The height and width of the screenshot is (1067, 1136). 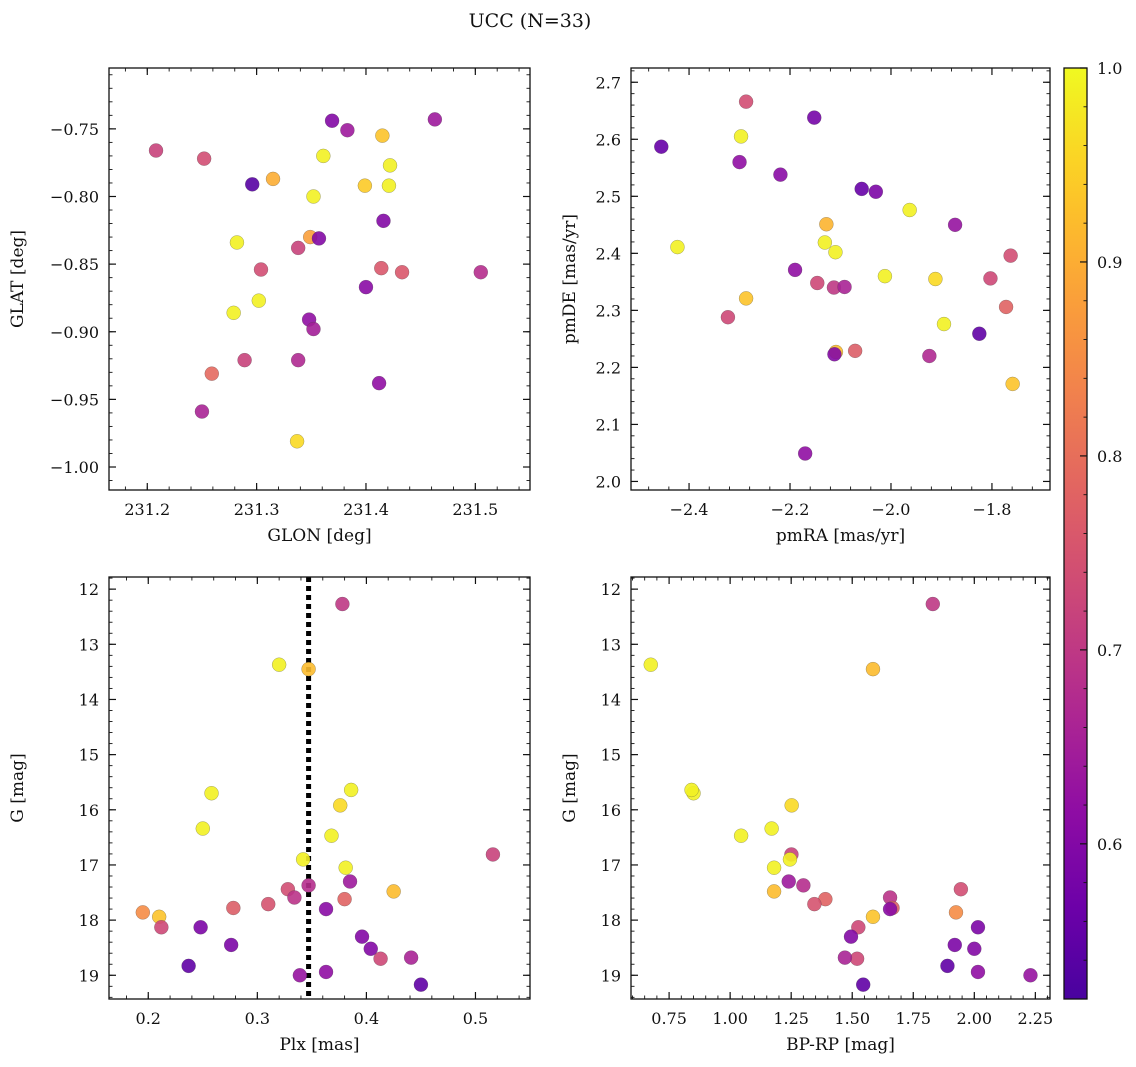 I want to click on x-tick-label: 1.50, so click(x=852, y=1018).